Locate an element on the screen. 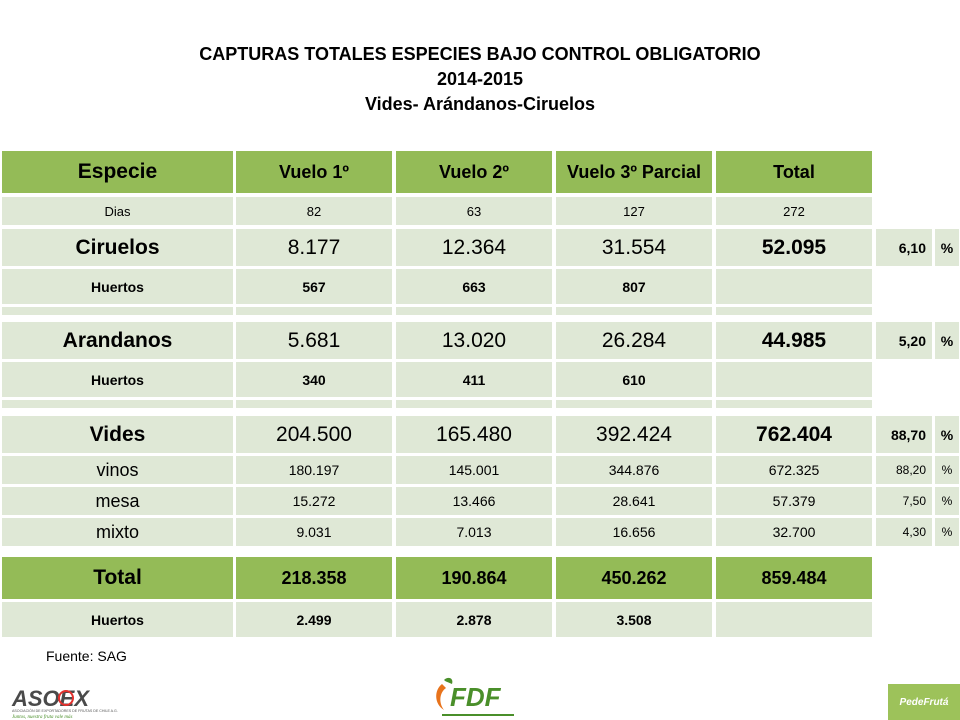 Image resolution: width=960 pixels, height=720 pixels. headers-value-1: Vuelo 1º is located at coordinates (314, 171).